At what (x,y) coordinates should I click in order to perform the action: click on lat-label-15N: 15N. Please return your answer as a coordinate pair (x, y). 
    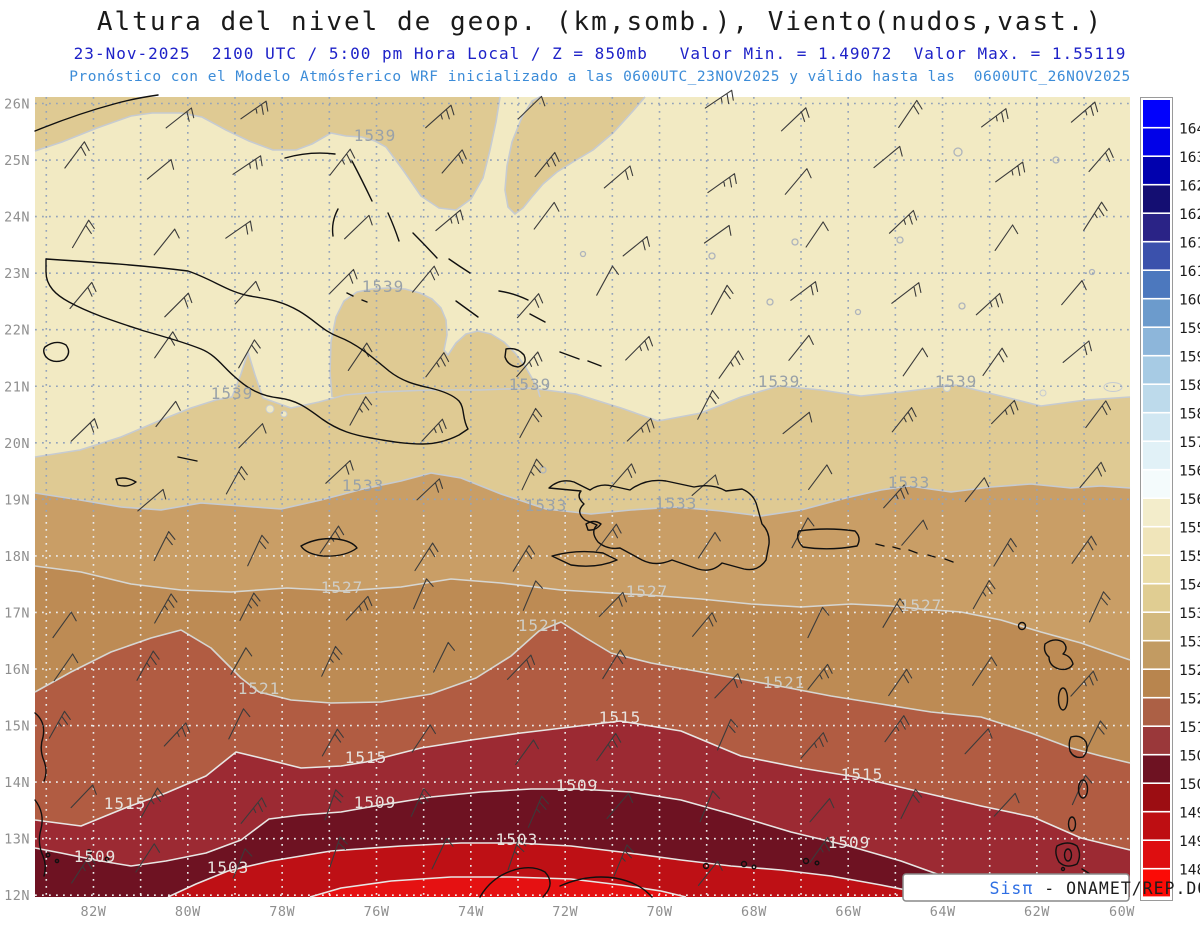
    Looking at the image, I should click on (17, 727).